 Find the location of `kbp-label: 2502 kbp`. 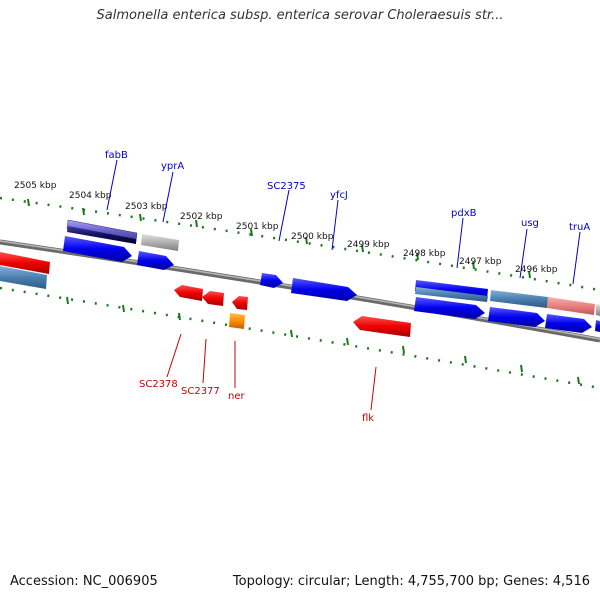

kbp-label: 2502 kbp is located at coordinates (201, 217).